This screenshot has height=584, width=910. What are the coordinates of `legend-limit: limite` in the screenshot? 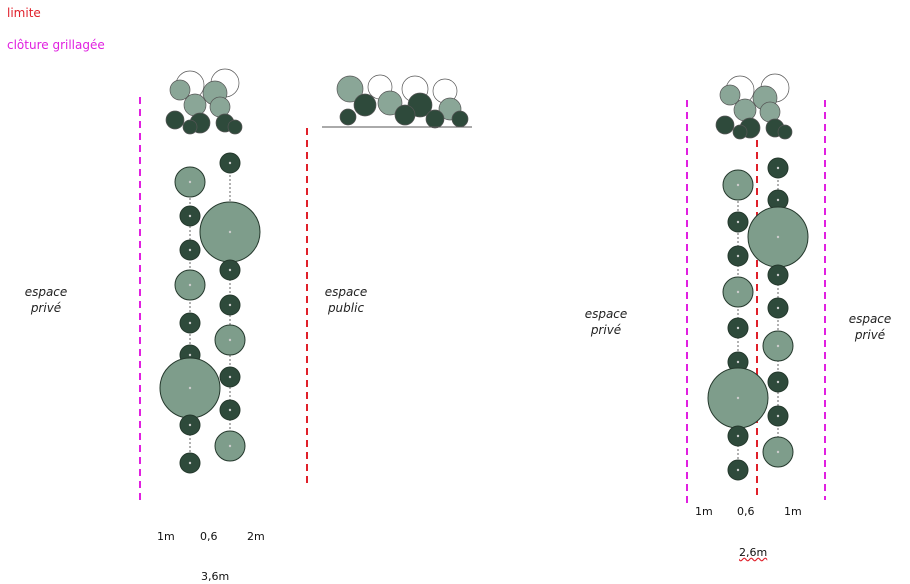 It's located at (24, 13).